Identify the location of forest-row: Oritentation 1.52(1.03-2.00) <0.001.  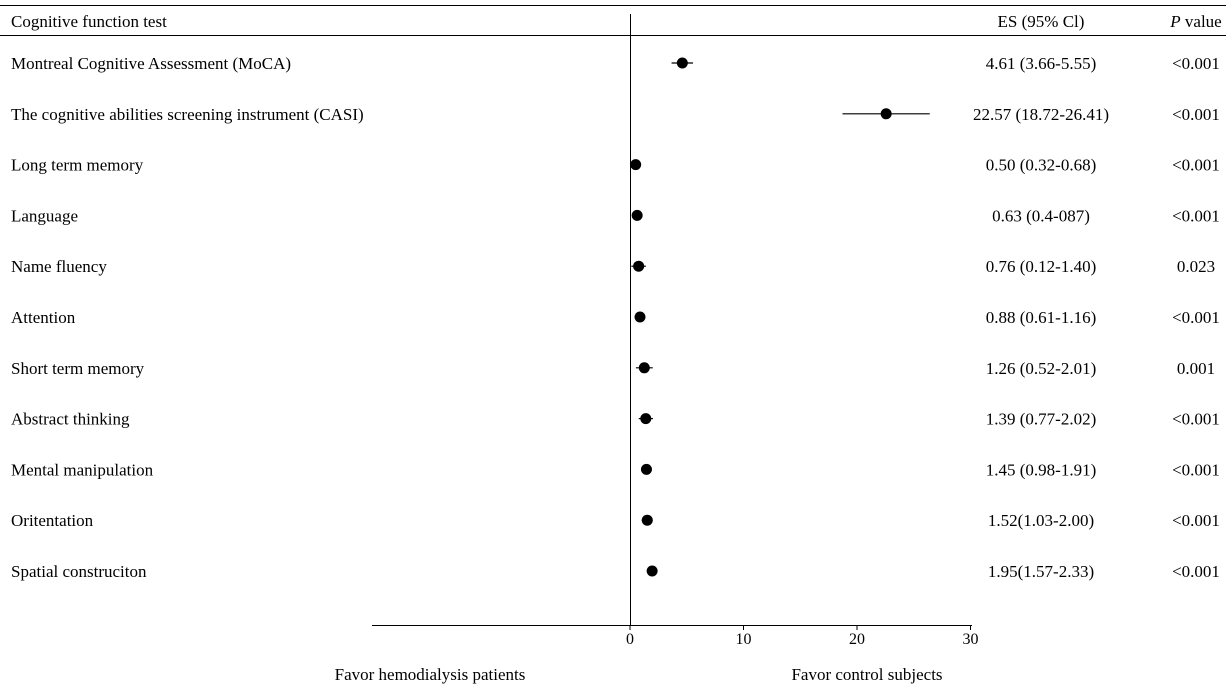
(615, 520).